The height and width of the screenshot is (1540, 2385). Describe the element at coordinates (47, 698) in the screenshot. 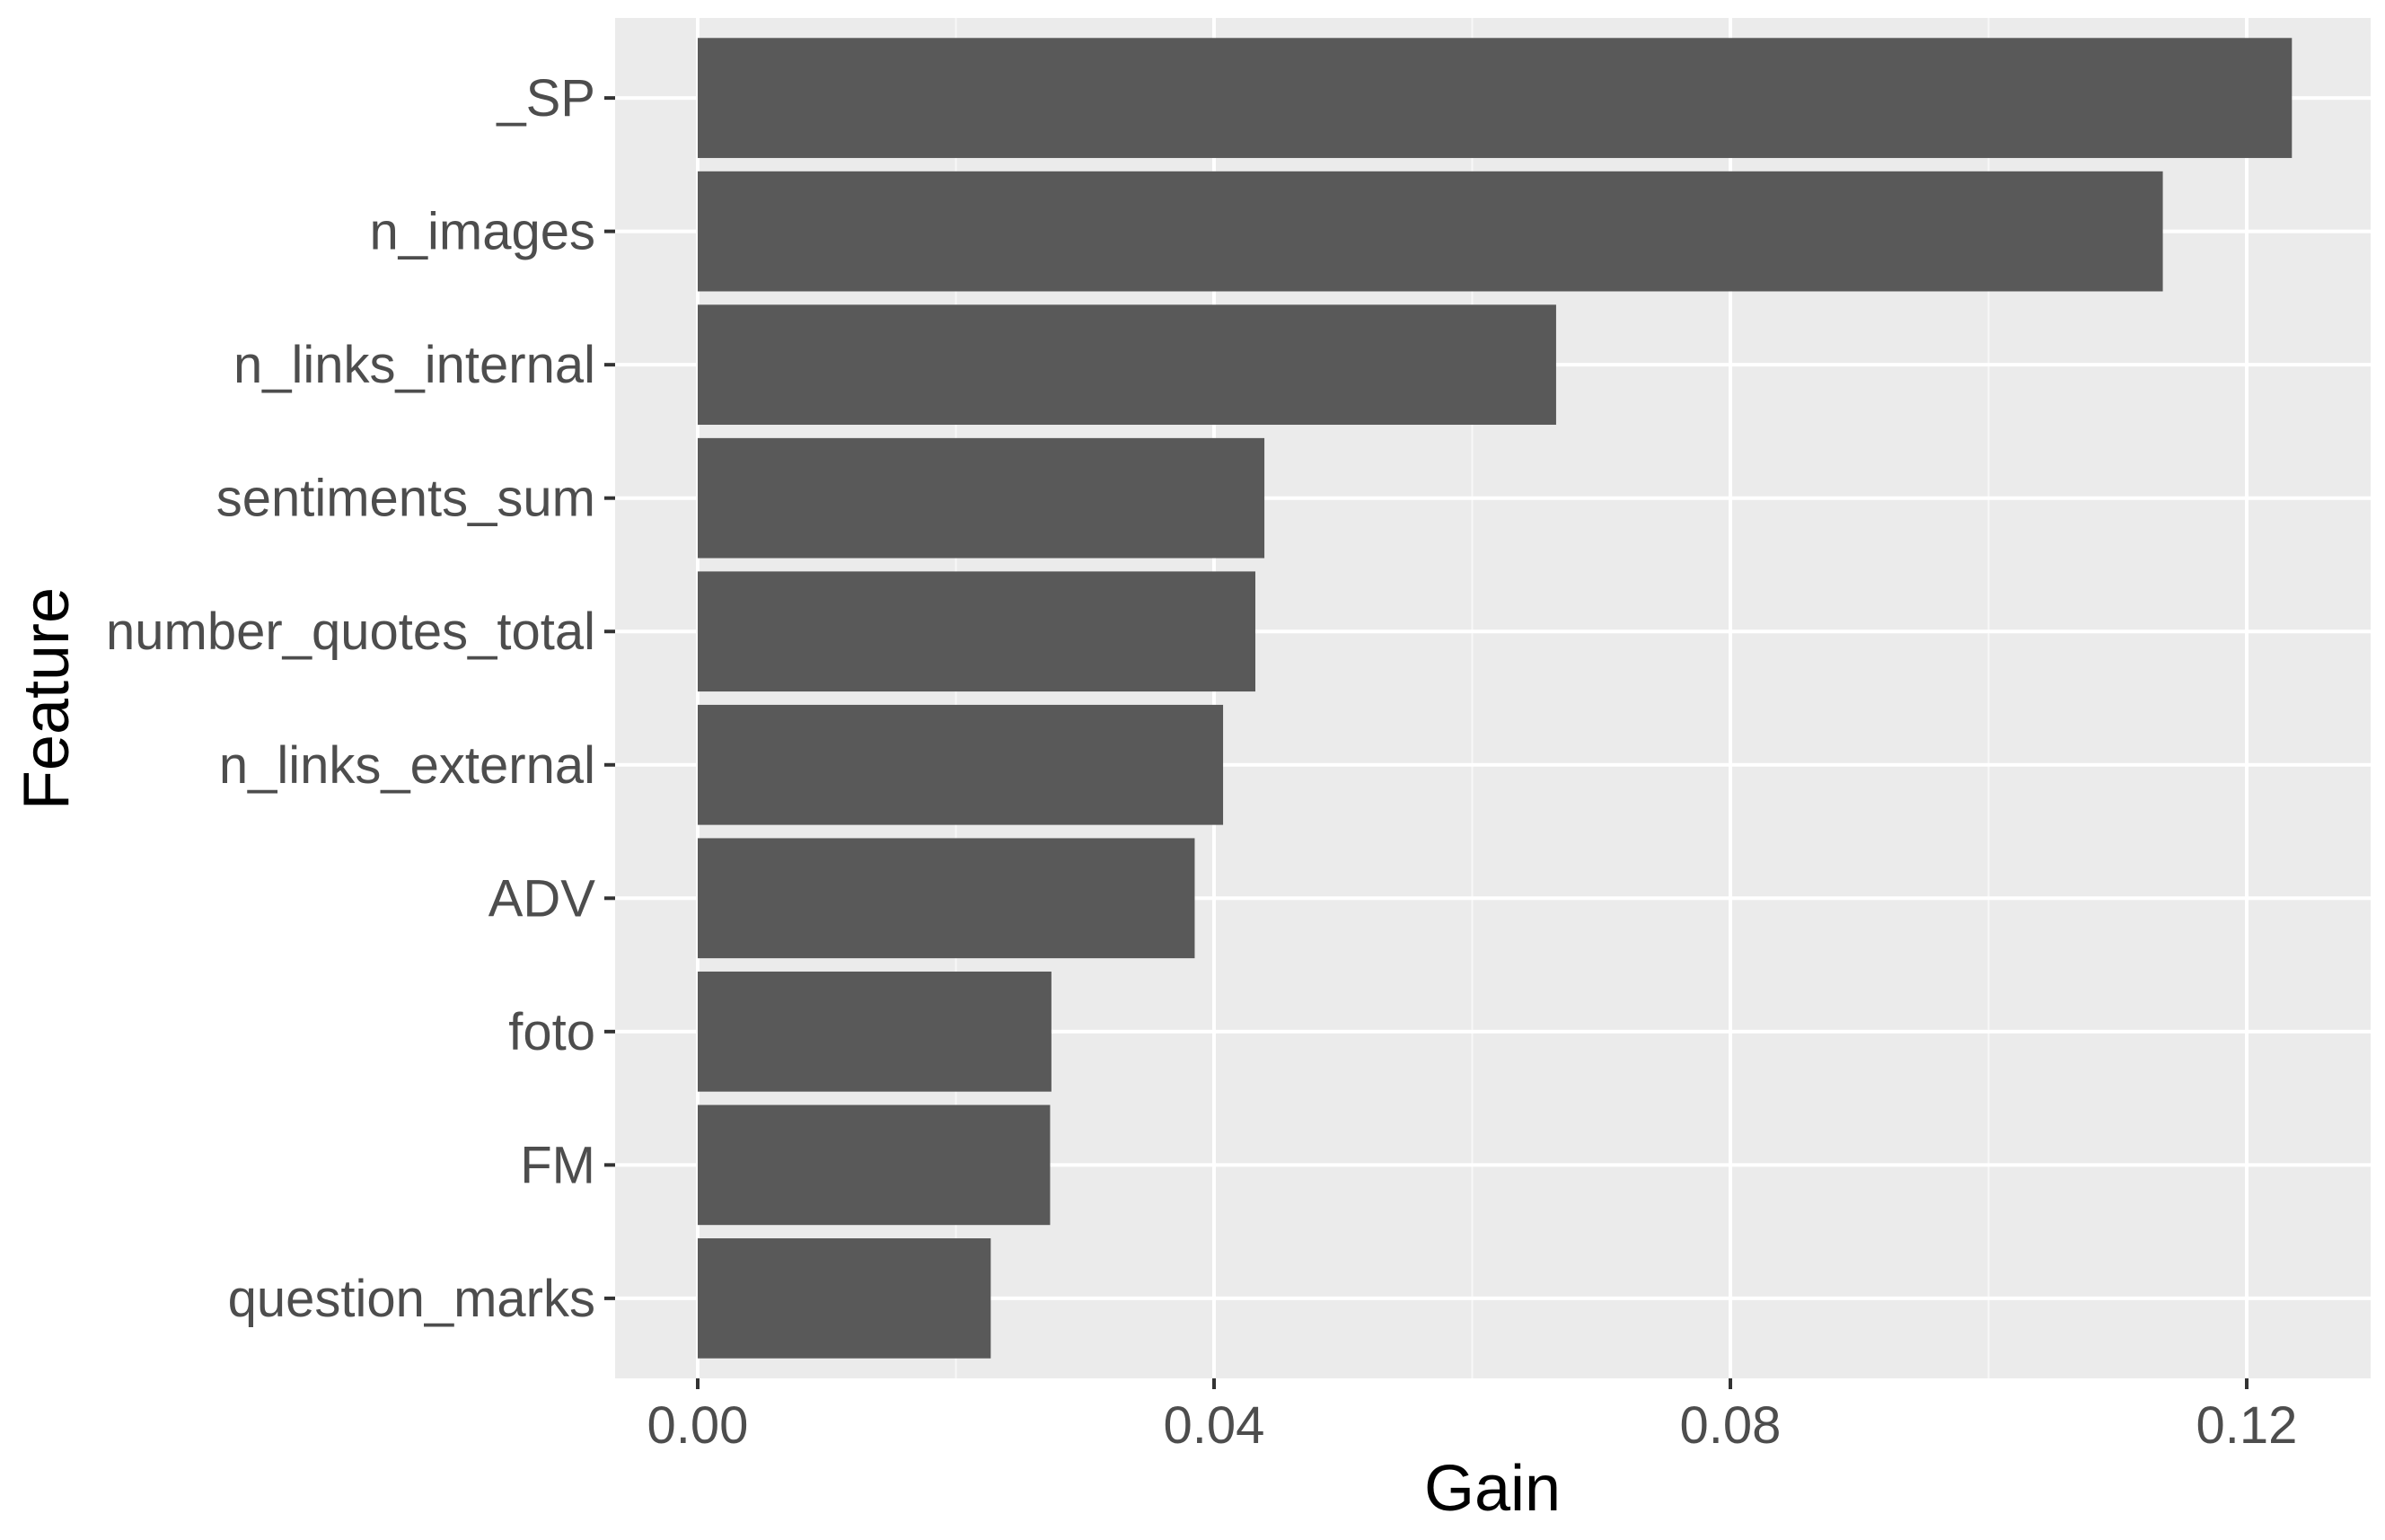

I see `y-axis-title: Feature` at that location.